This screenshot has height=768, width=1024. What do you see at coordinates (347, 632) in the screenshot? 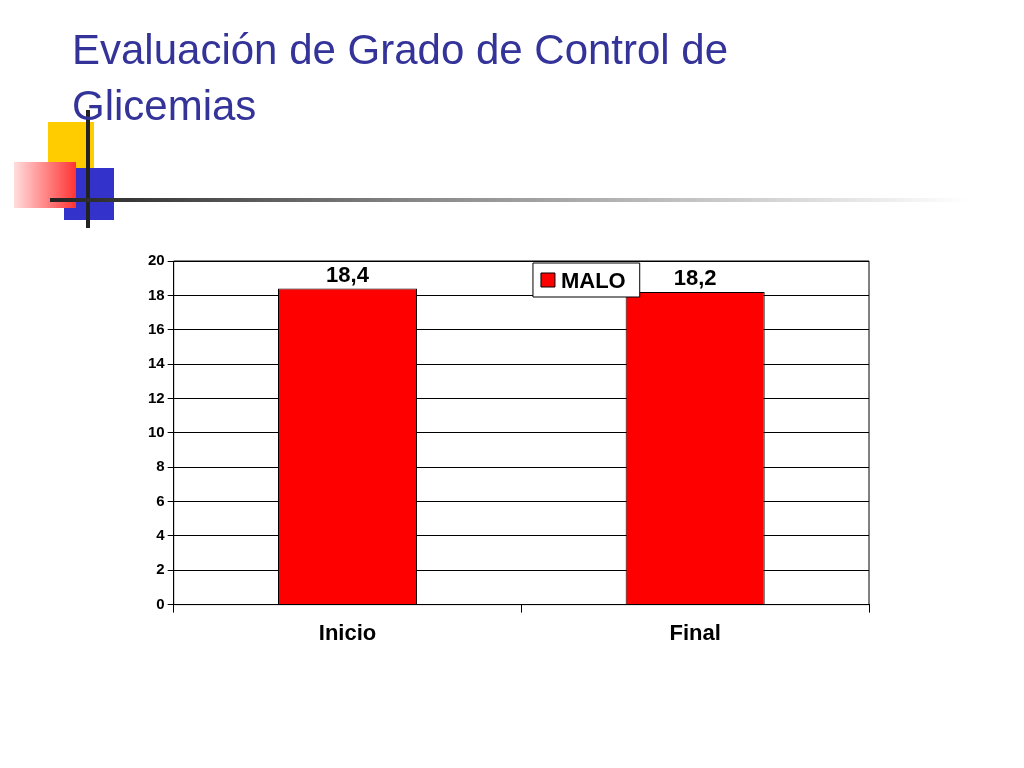
I see `x-tick-label: Inicio` at bounding box center [347, 632].